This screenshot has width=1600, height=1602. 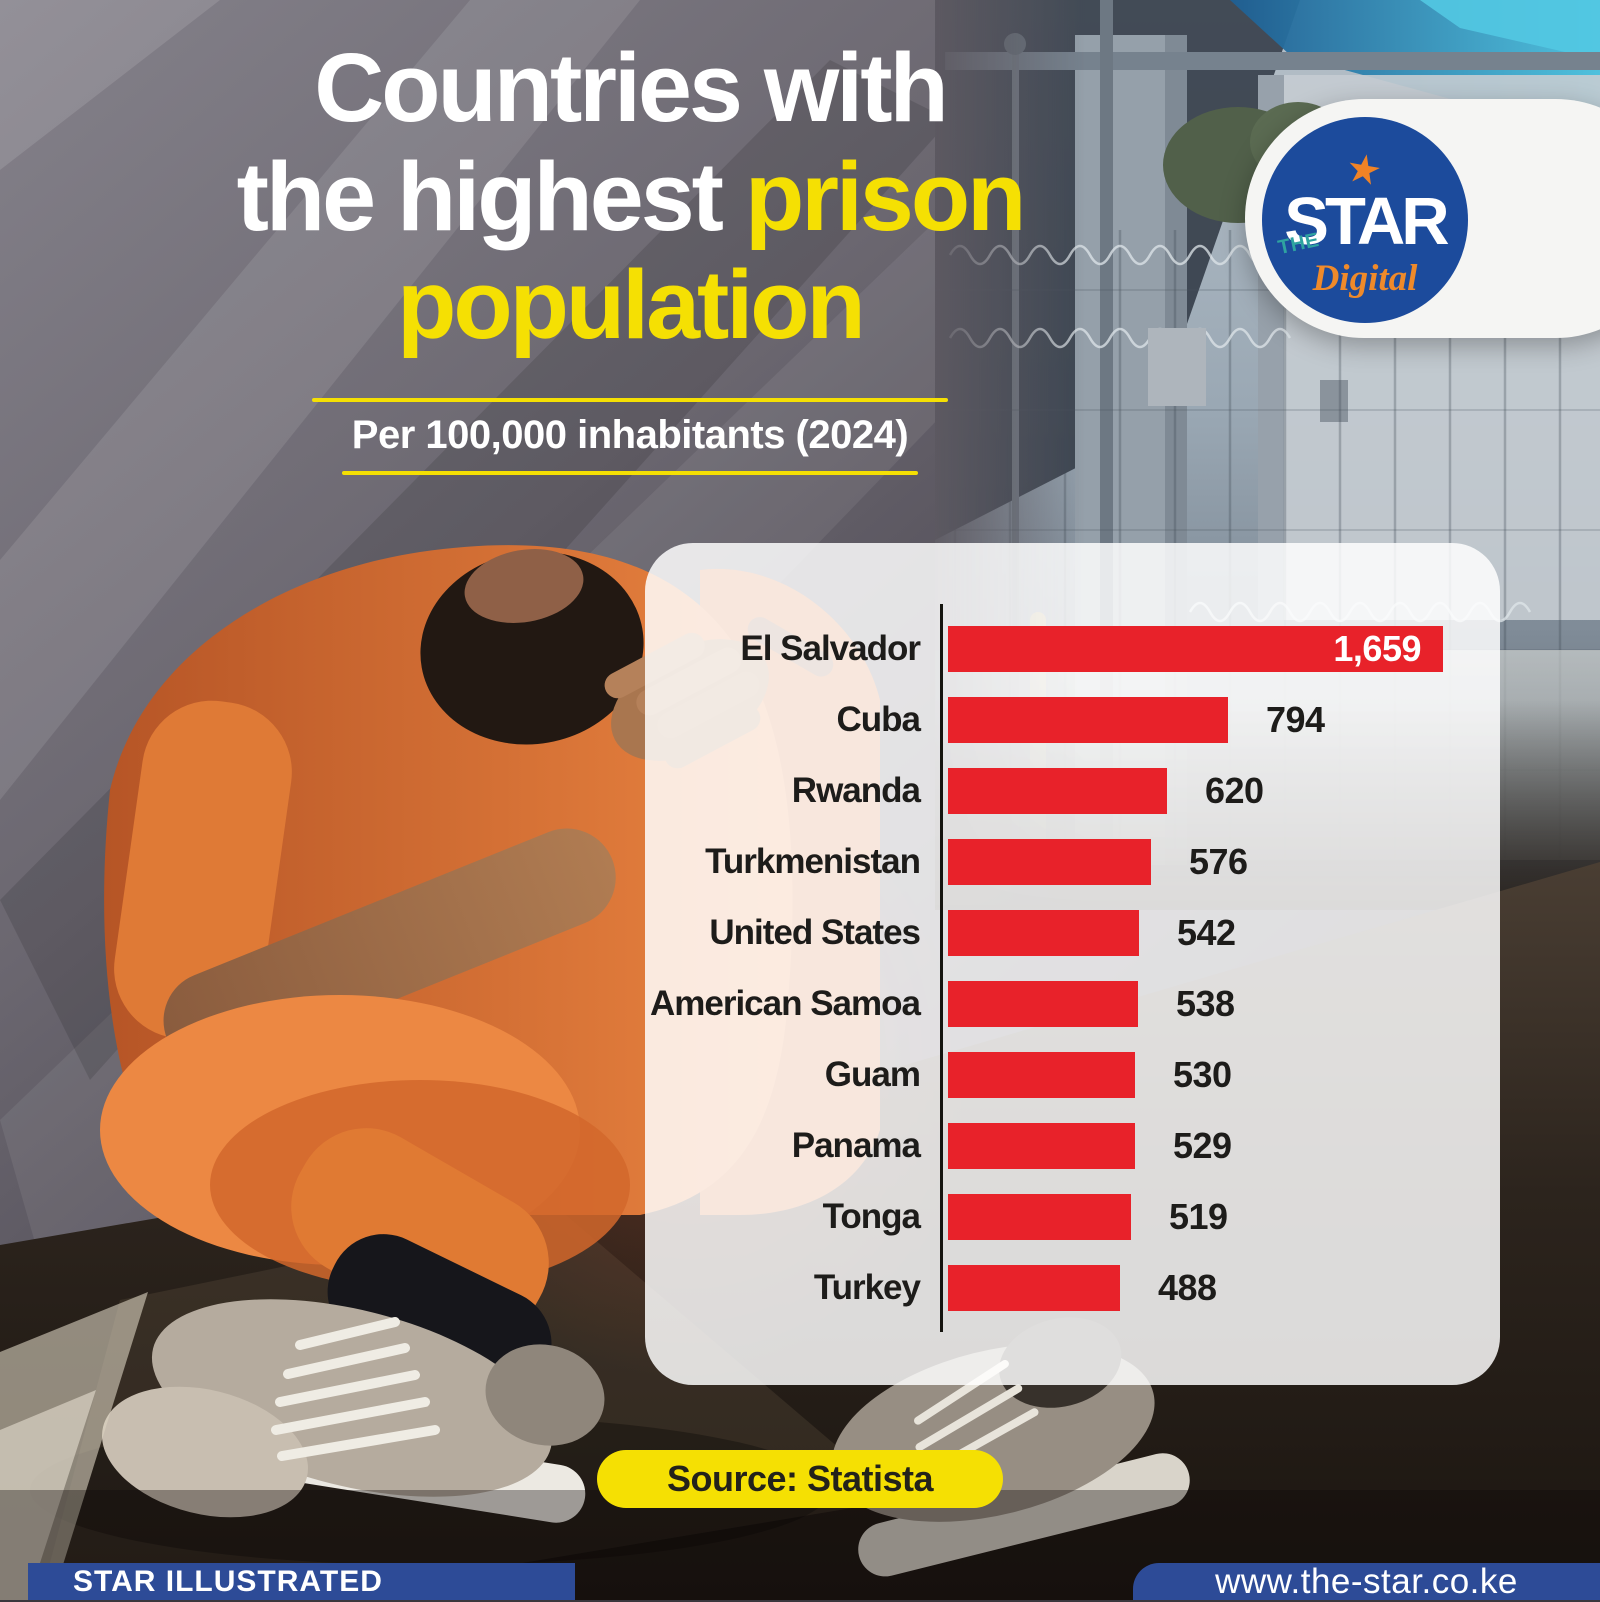 What do you see at coordinates (631, 87) in the screenshot?
I see `title-line-1: Countries with` at bounding box center [631, 87].